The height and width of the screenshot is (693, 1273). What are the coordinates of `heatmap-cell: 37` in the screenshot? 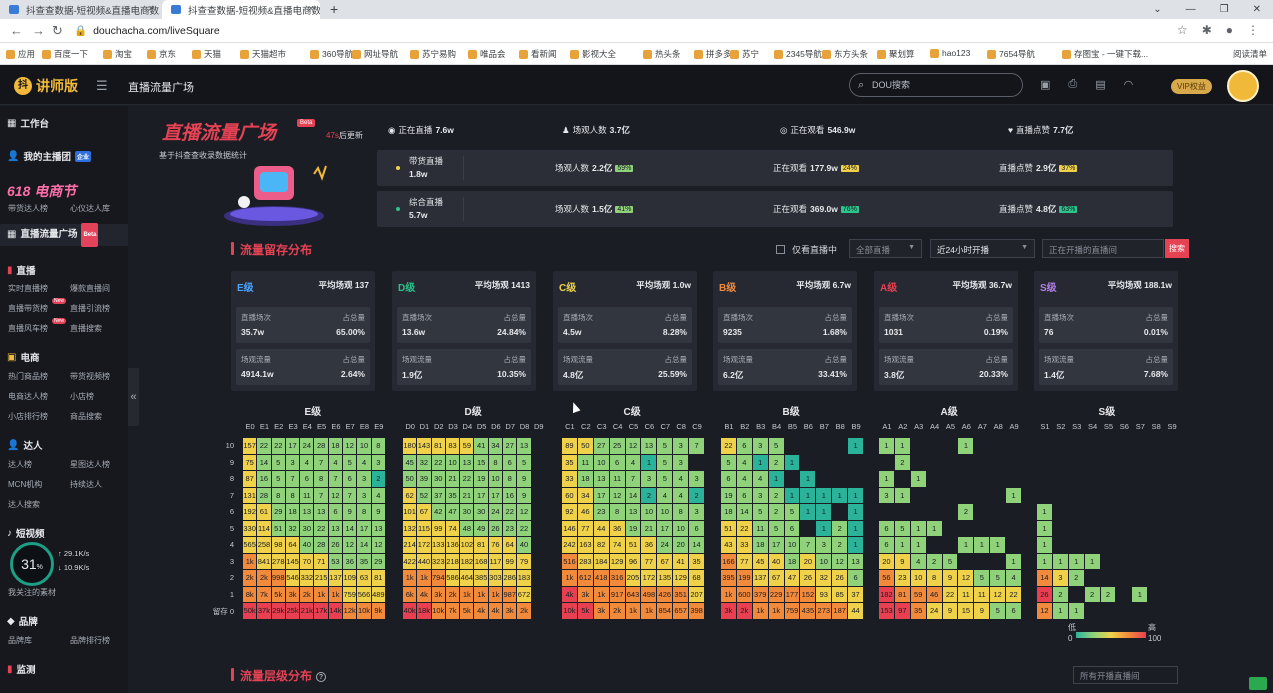 It's located at (438, 495).